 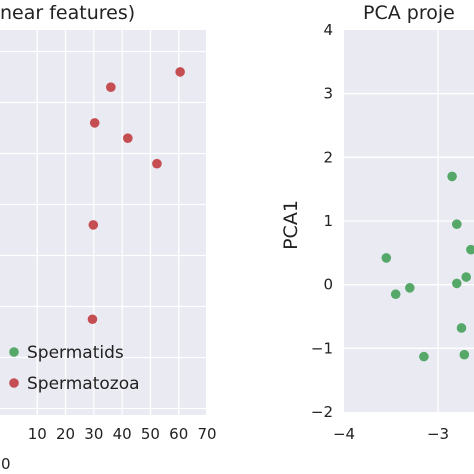 What do you see at coordinates (344, 434) in the screenshot?
I see `right-x-tick-label: −4` at bounding box center [344, 434].